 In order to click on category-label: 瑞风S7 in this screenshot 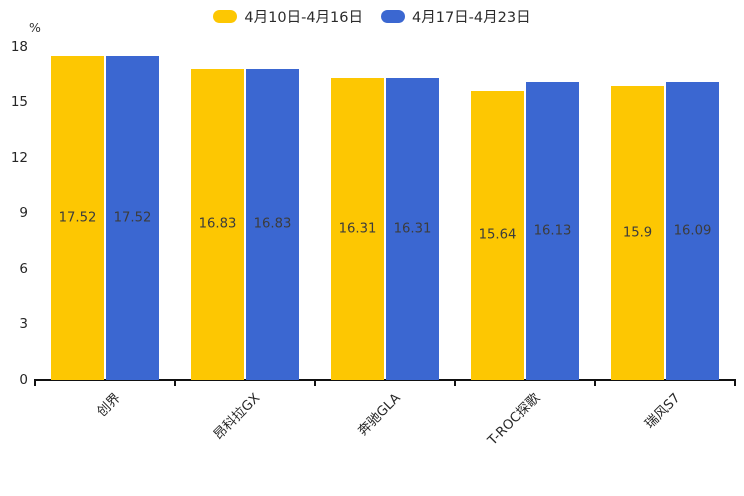, I will do `click(663, 411)`.